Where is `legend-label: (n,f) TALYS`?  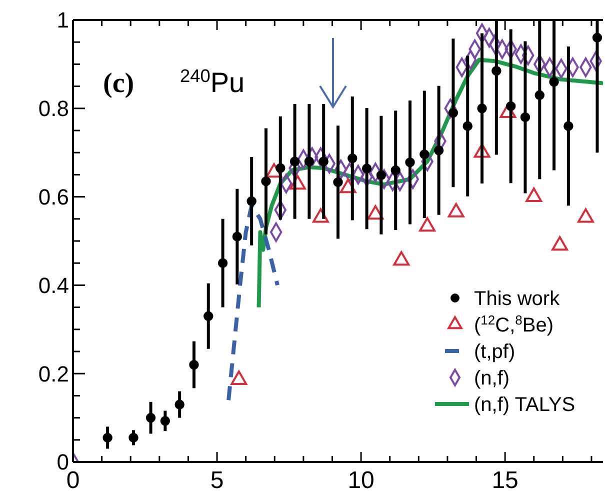 legend-label: (n,f) TALYS is located at coordinates (525, 405).